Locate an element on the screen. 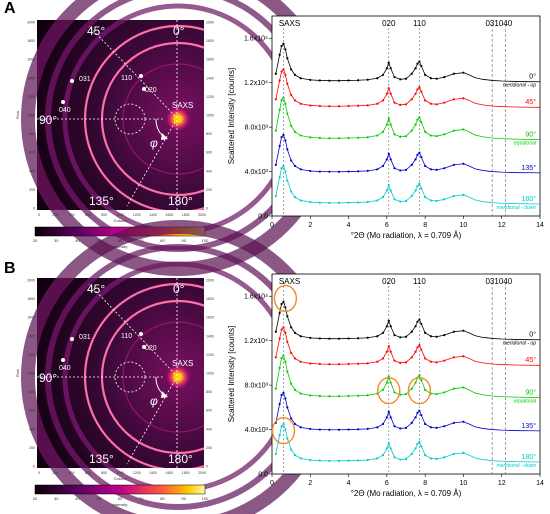 The width and height of the screenshot is (550, 514). y2-tick-label: 800 is located at coordinates (209, 392).